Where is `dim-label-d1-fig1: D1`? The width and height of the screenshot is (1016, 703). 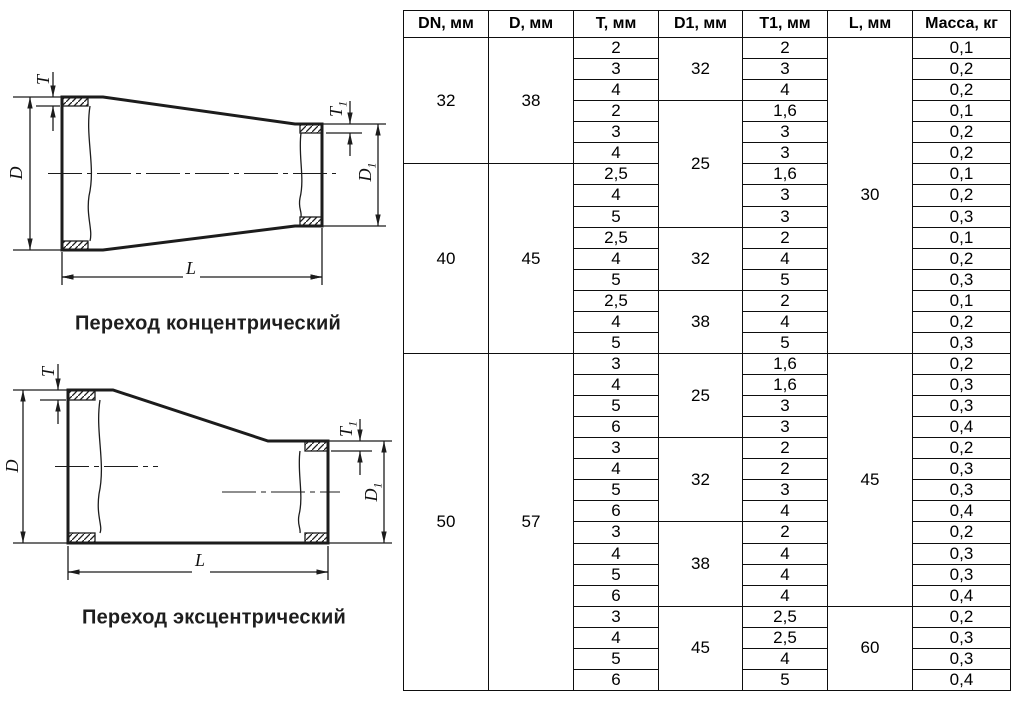
dim-label-d1-fig1: D1 is located at coordinates (367, 172).